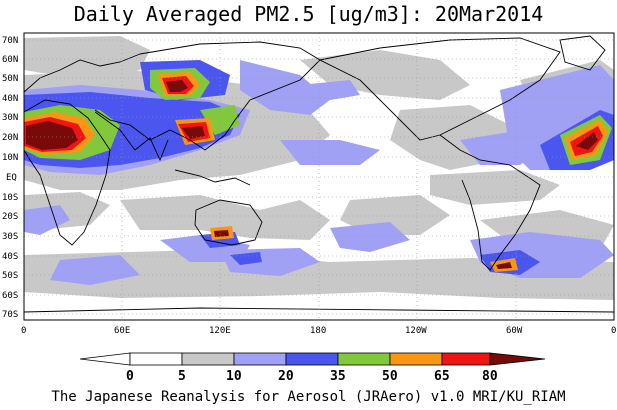 The width and height of the screenshot is (617, 410). I want to click on lon-label: 120W, so click(416, 331).